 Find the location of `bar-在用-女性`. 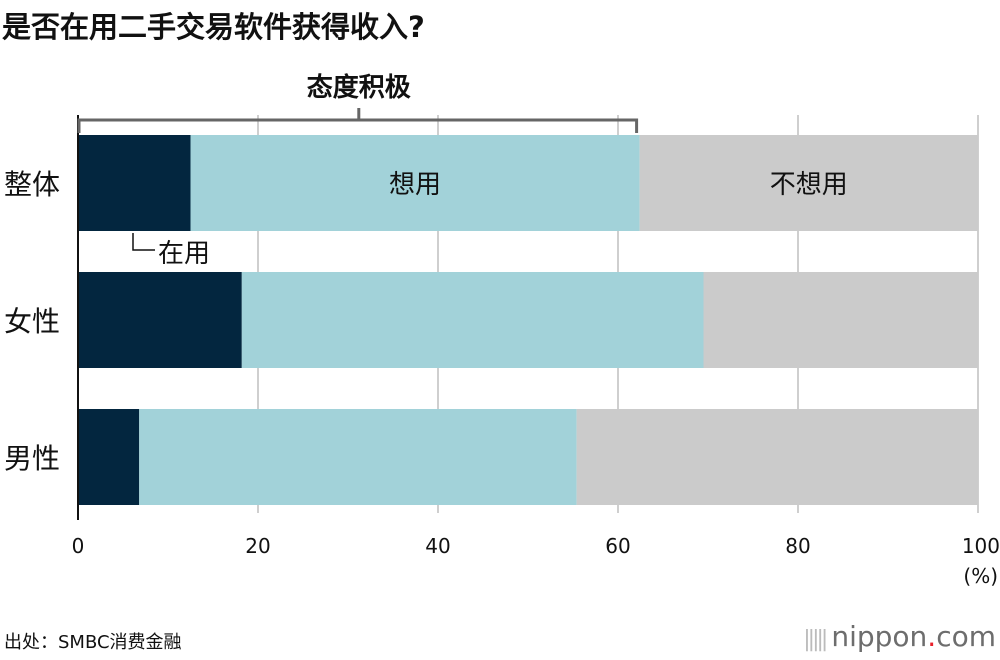

bar-在用-女性 is located at coordinates (160, 320).